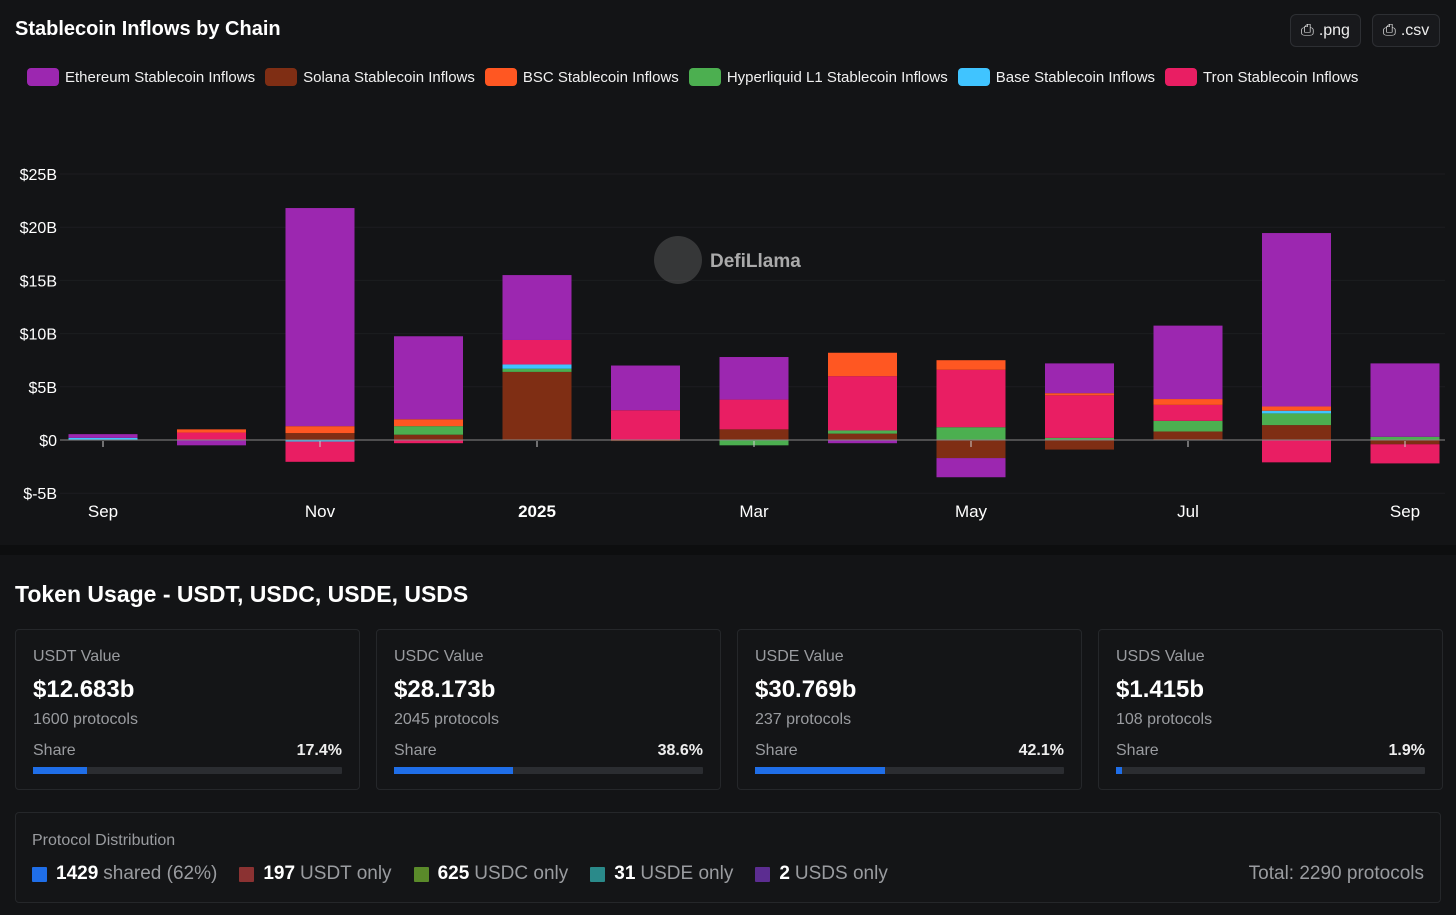 This screenshot has width=1456, height=915. I want to click on description: USDC only, so click(521, 873).